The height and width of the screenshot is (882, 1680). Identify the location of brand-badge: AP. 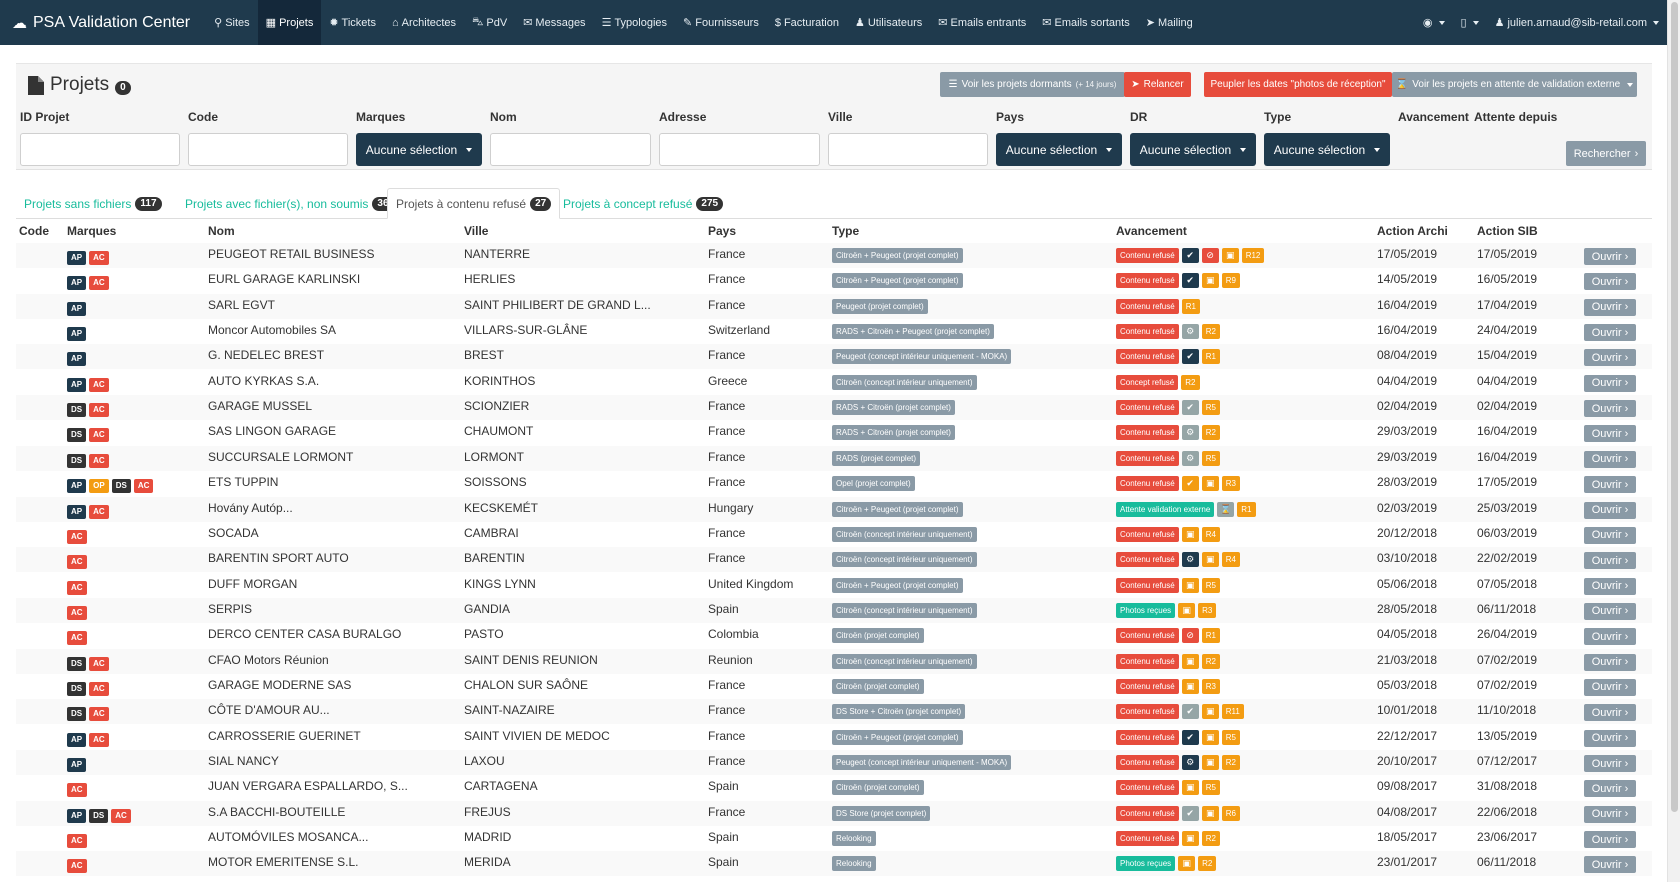
(77, 308).